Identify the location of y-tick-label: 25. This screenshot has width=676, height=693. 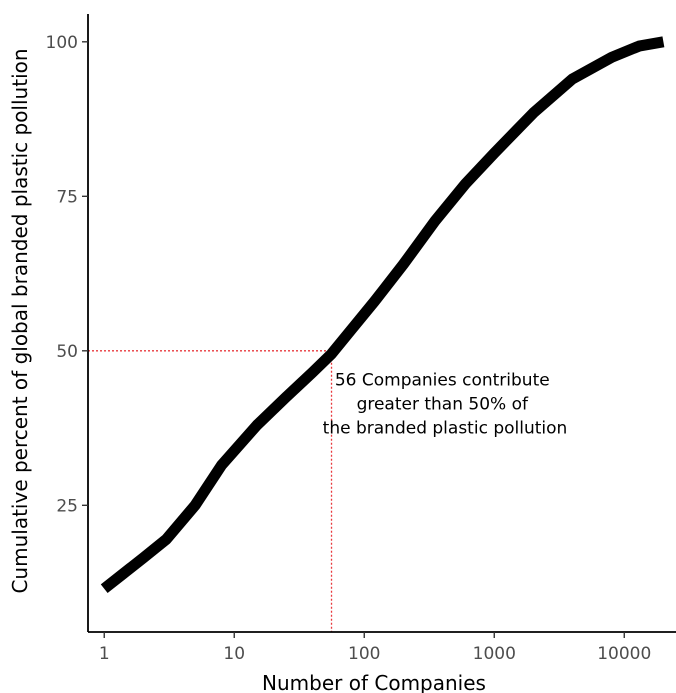
(67, 506).